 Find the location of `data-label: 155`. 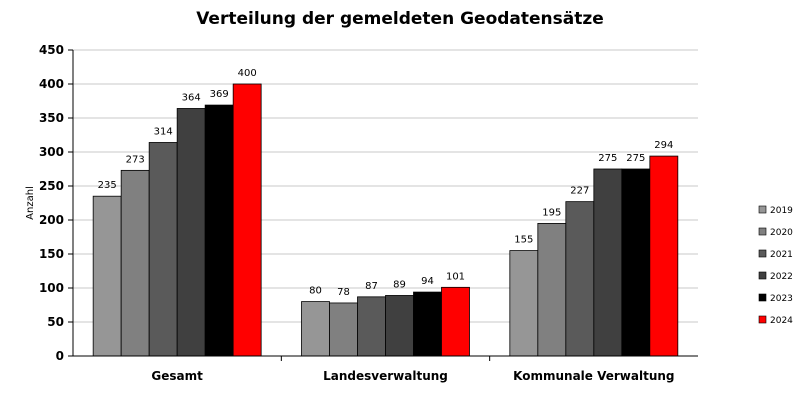

data-label: 155 is located at coordinates (523, 240).